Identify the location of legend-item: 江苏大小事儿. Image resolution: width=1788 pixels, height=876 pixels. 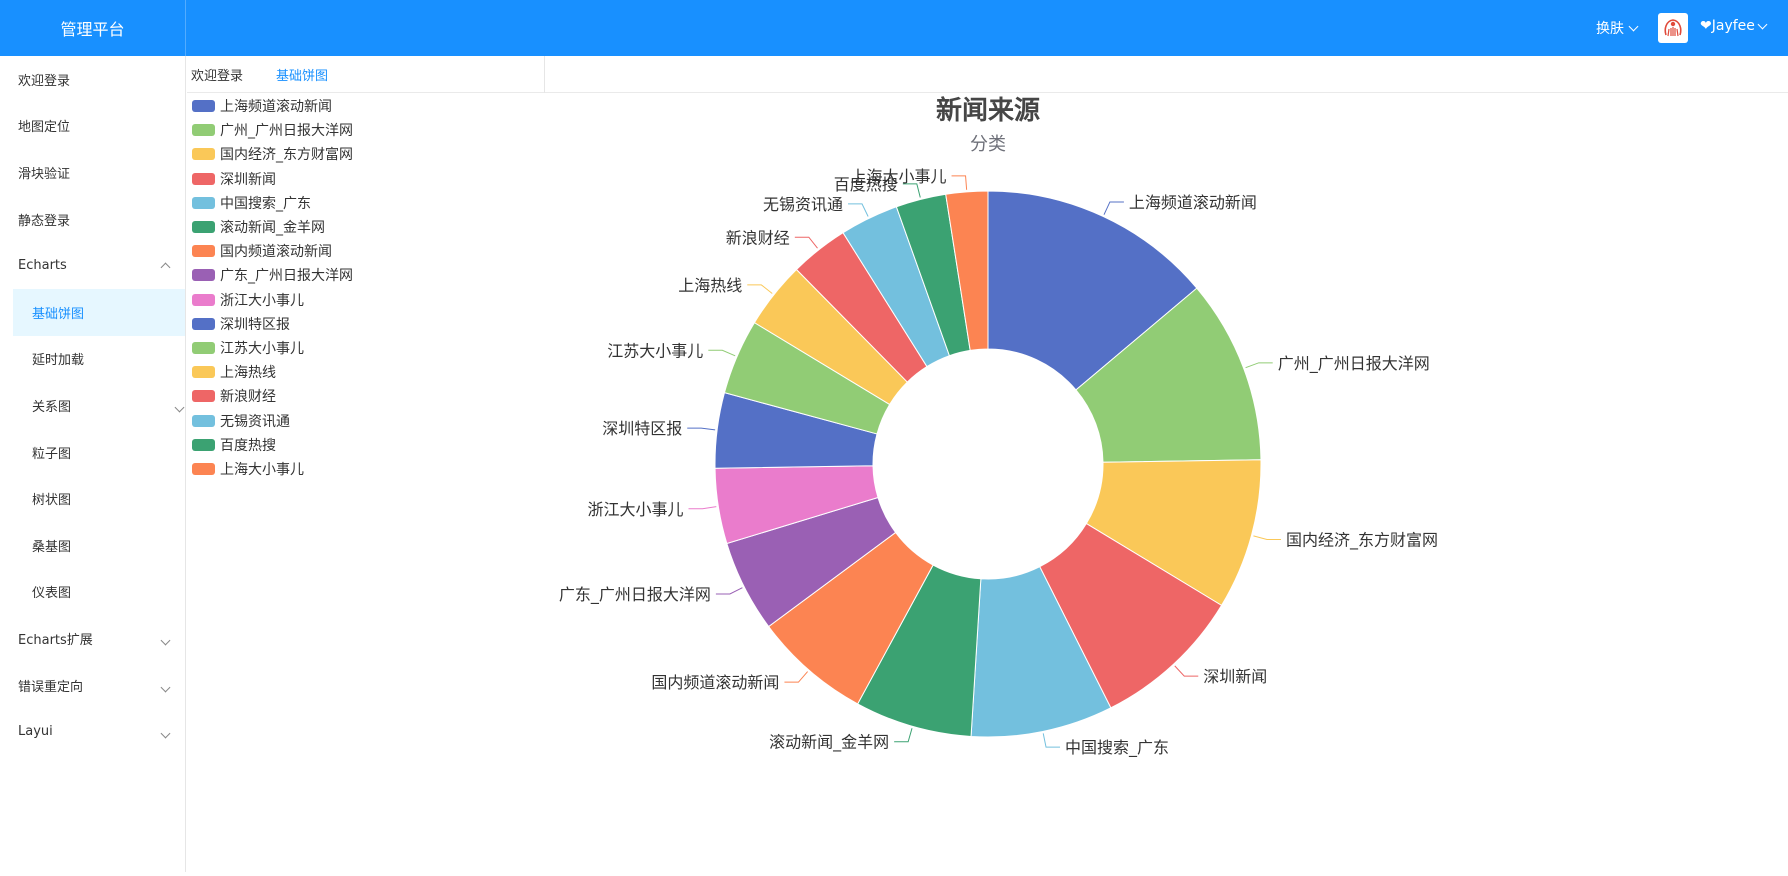
(248, 348).